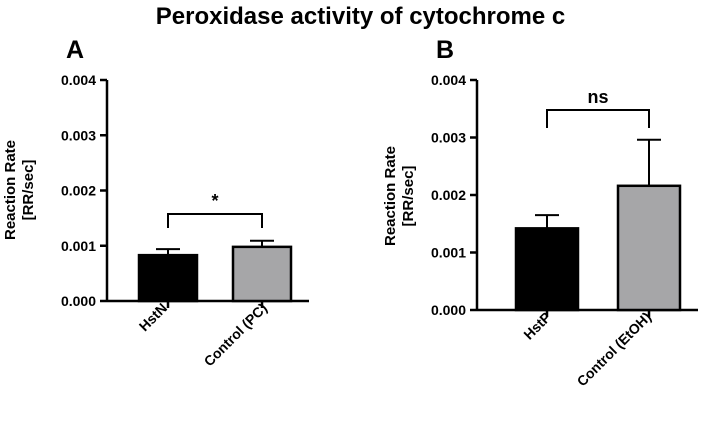 This screenshot has width=721, height=422. I want to click on chart-title: Peroxidase activity of cytochrome c, so click(360, 16).